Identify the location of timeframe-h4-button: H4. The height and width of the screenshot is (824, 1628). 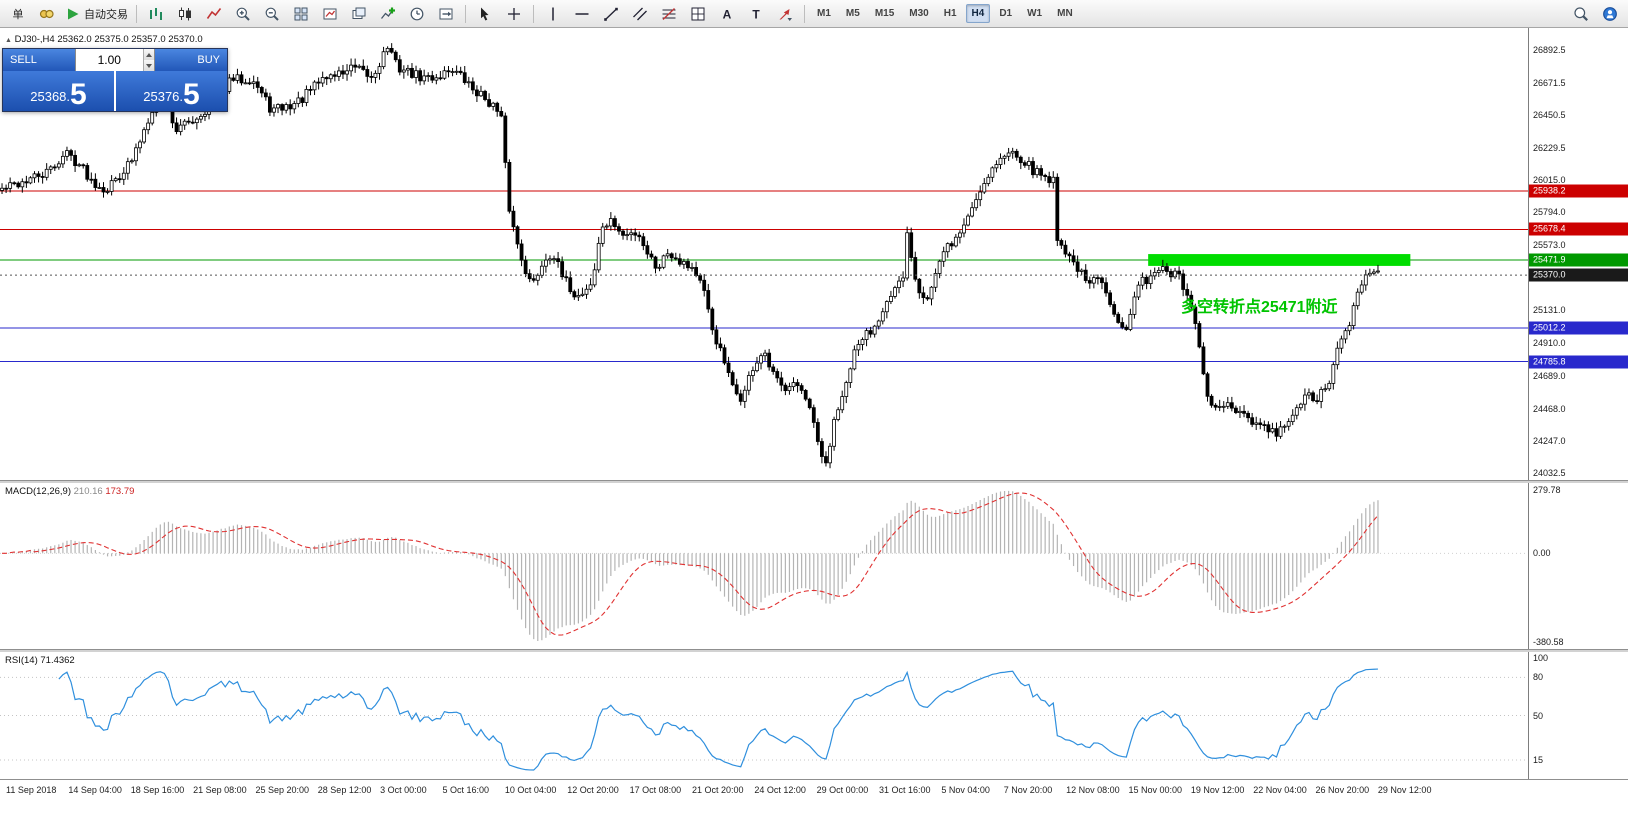
(978, 13).